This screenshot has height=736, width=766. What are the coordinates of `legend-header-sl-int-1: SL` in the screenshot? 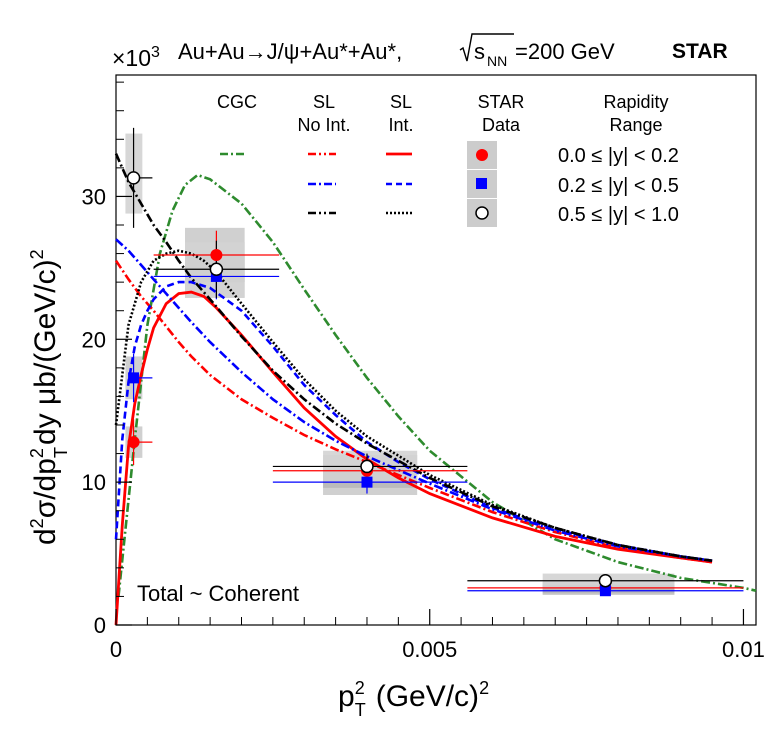 It's located at (401, 102).